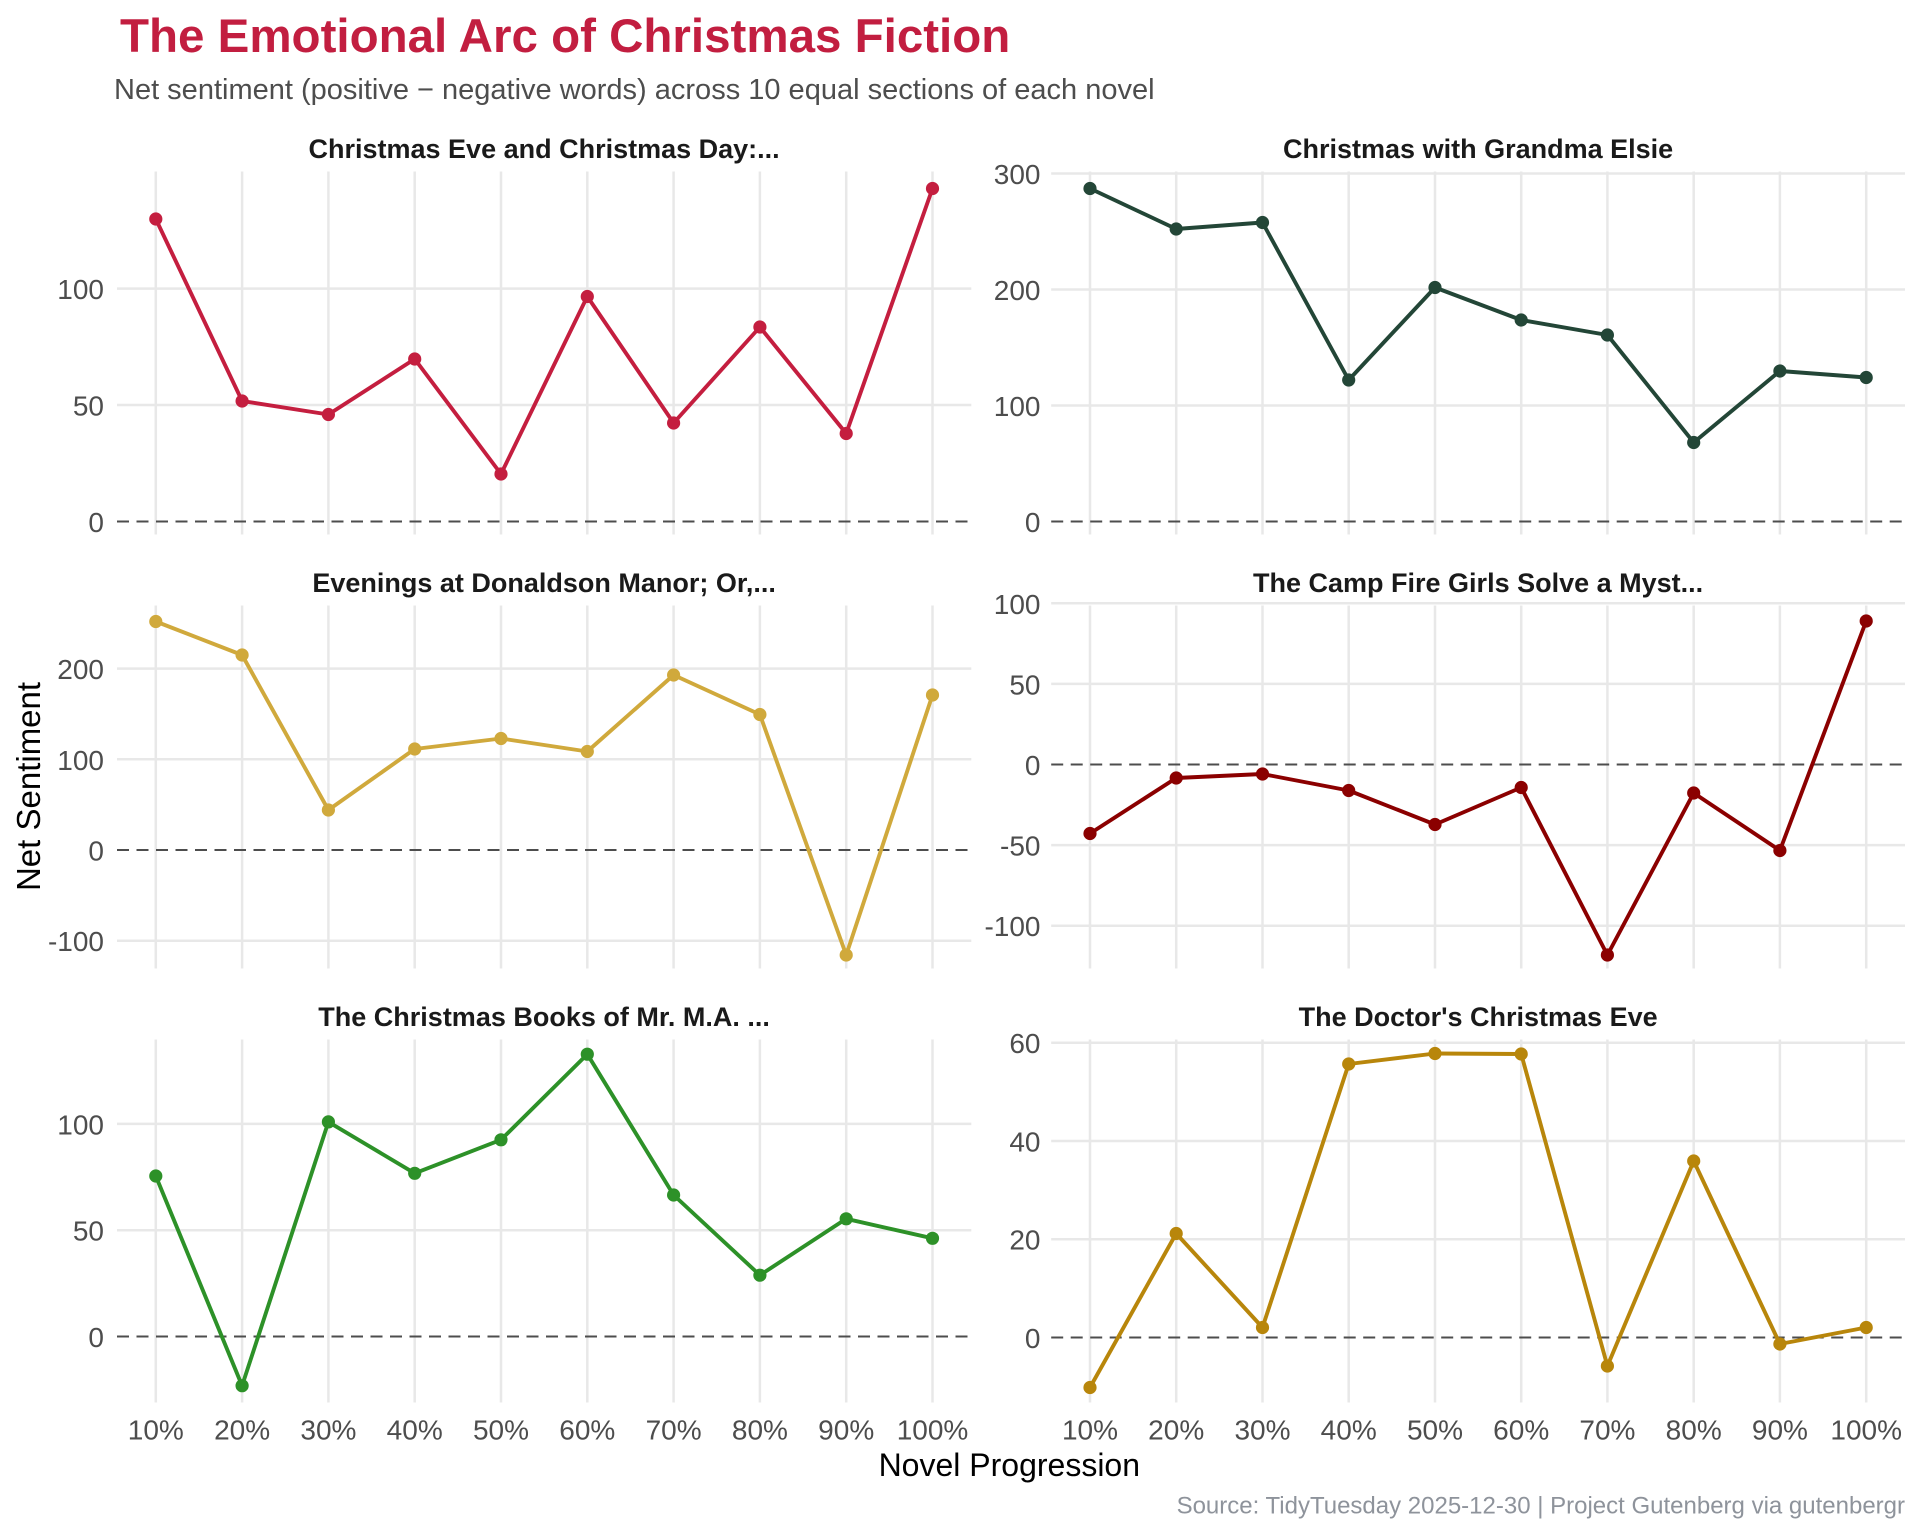 The image size is (1920, 1536). I want to click on svg-text: 40, so click(1024, 1142).